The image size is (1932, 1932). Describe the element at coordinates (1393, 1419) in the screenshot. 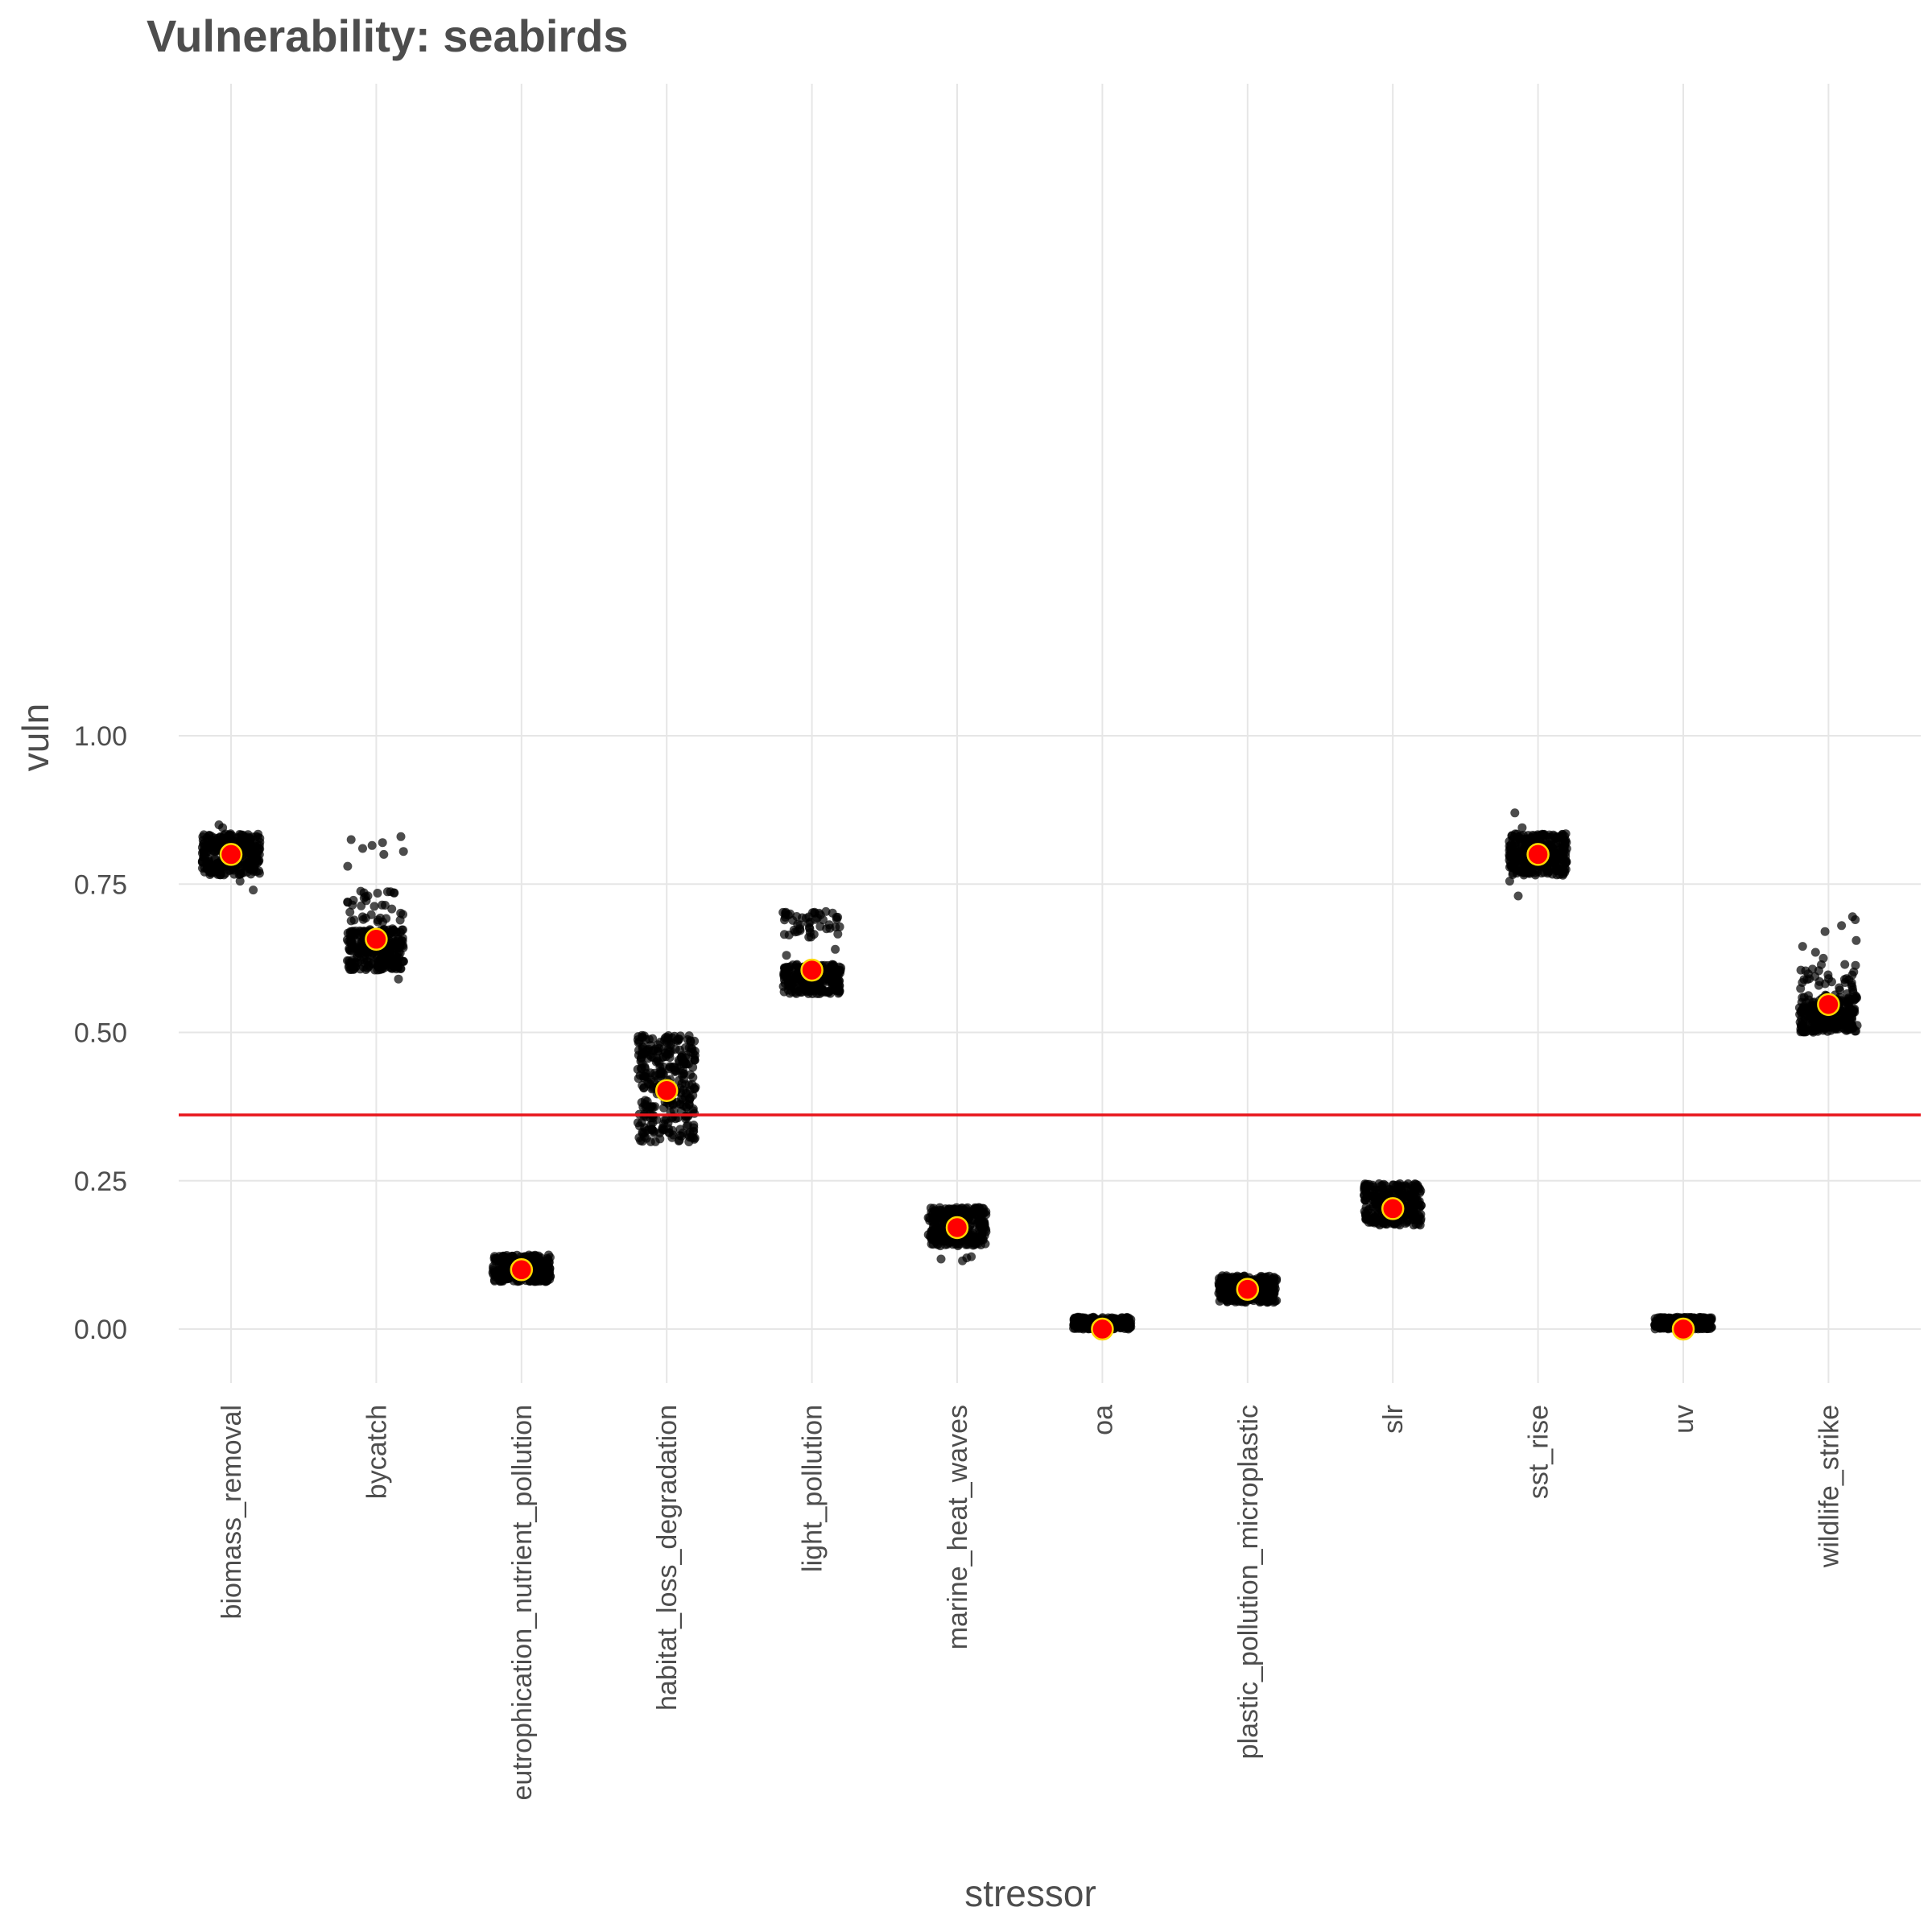

I see `x-tick-label: slr` at that location.